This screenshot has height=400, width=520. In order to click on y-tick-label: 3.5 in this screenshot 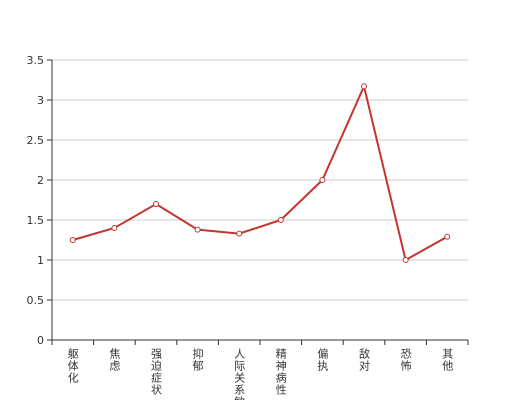, I will do `click(36, 60)`.